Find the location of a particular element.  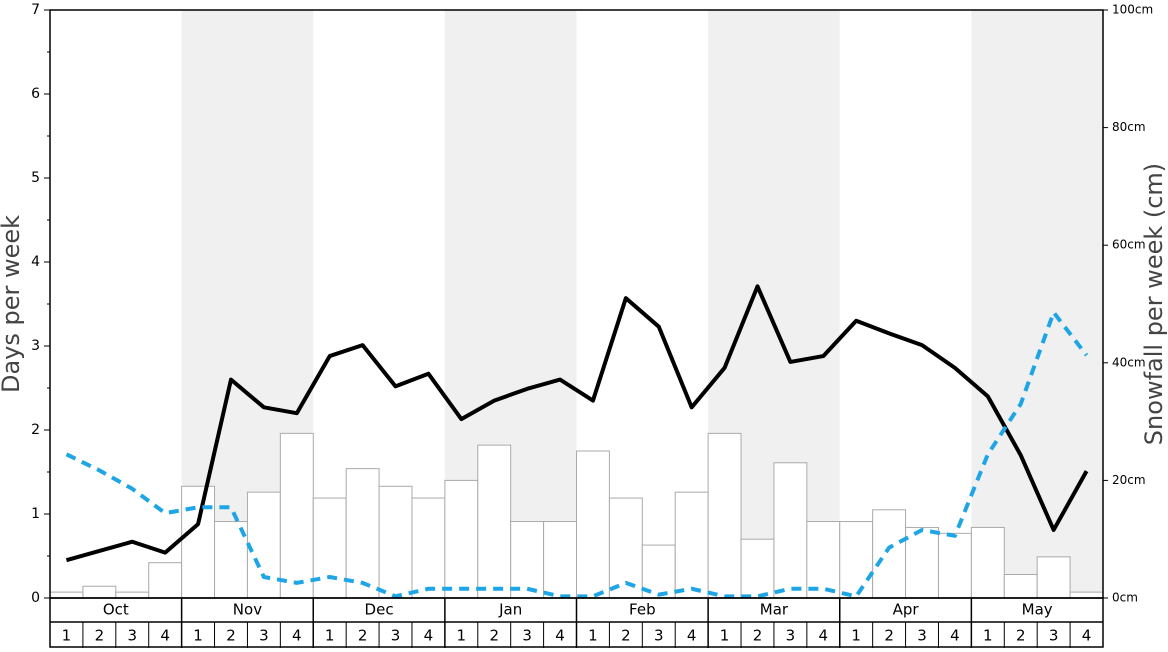

month-label: Feb is located at coordinates (642, 610).